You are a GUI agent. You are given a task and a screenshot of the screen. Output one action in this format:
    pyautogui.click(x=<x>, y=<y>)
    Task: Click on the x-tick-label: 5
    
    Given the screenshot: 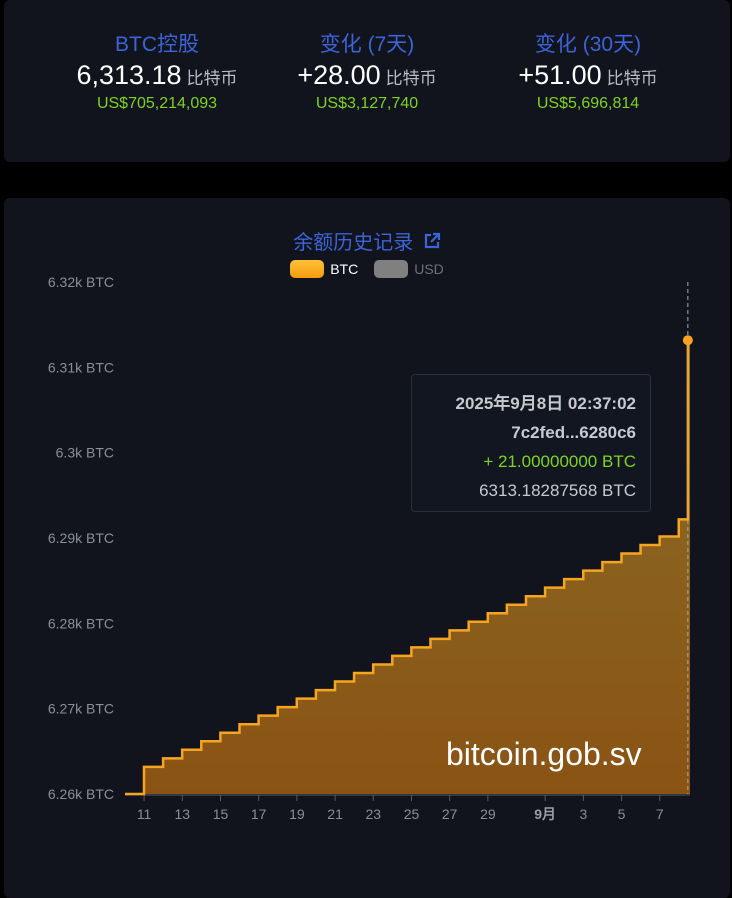 What is the action you would take?
    pyautogui.click(x=622, y=814)
    